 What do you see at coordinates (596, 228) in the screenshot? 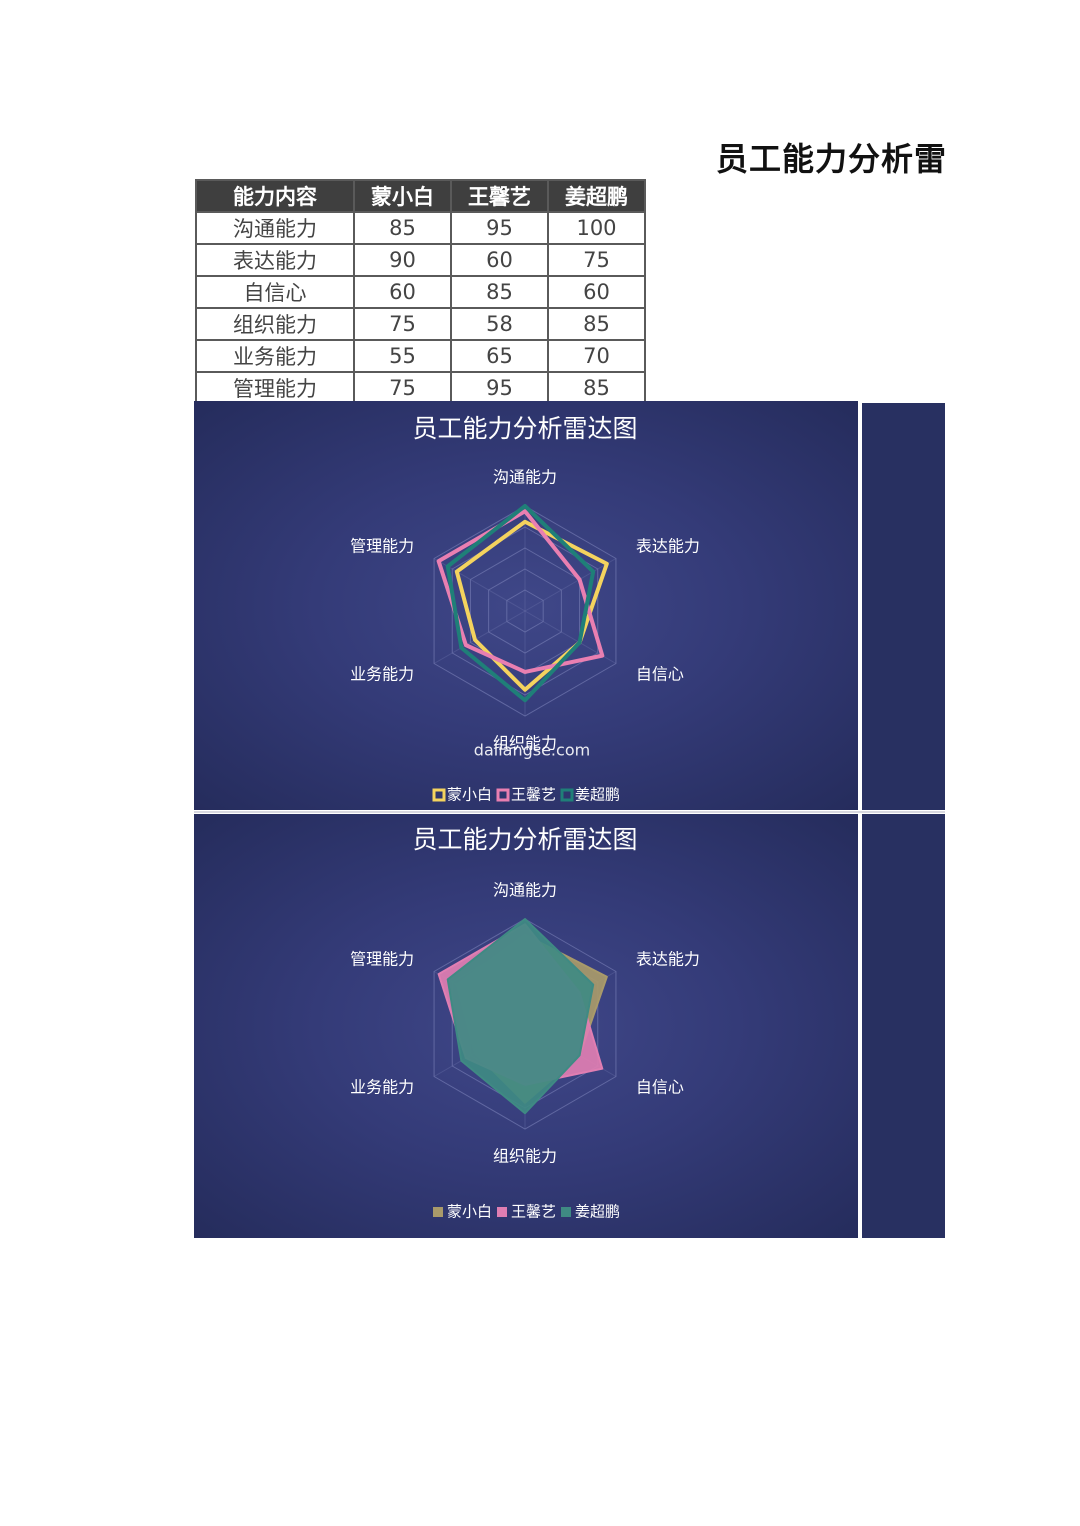
I see `table-cell: 100` at bounding box center [596, 228].